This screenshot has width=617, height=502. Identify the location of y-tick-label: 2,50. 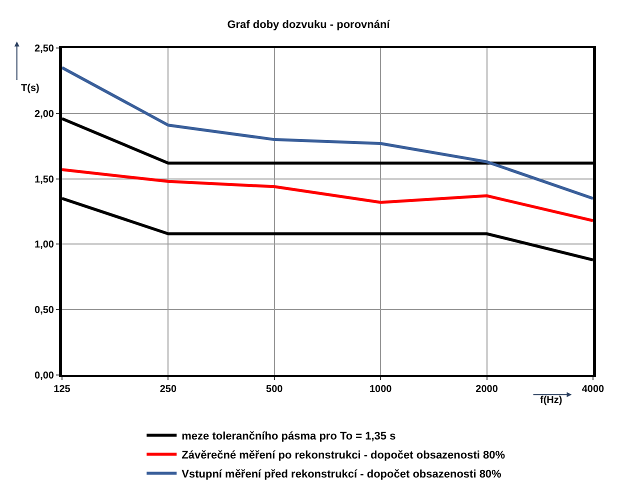
(44, 49).